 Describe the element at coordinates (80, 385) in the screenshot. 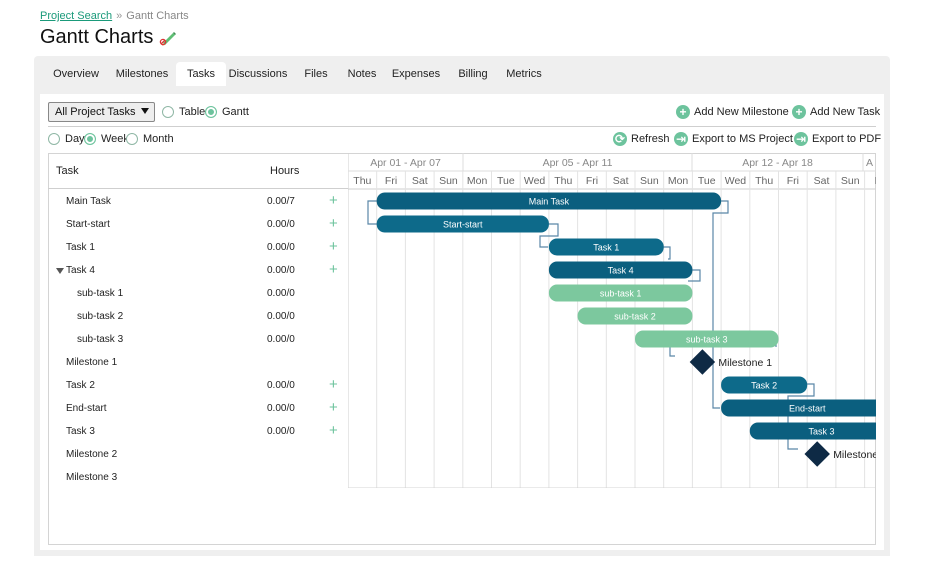

I see `task-row-name: Task 2` at that location.